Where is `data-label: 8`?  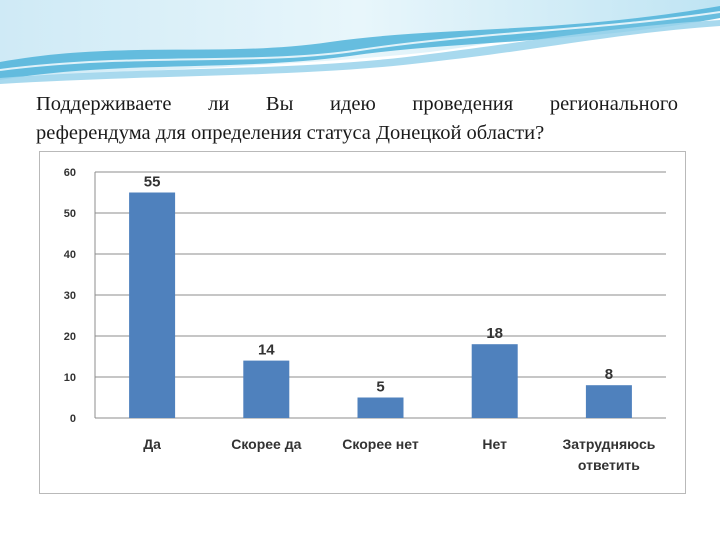 data-label: 8 is located at coordinates (609, 374).